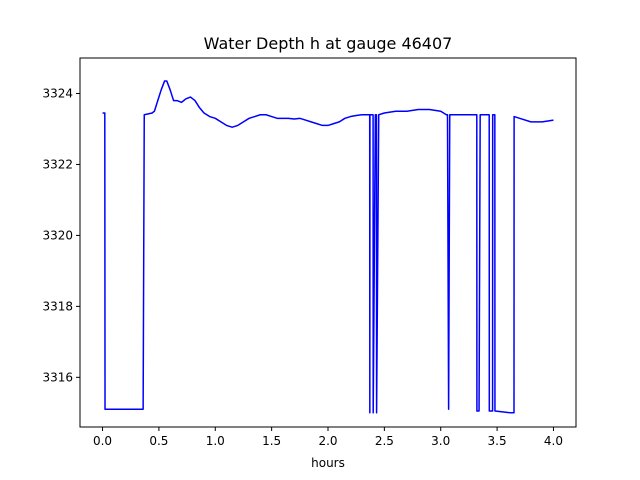 The image size is (640, 480). What do you see at coordinates (384, 441) in the screenshot?
I see `x-tick-label: 2.5` at bounding box center [384, 441].